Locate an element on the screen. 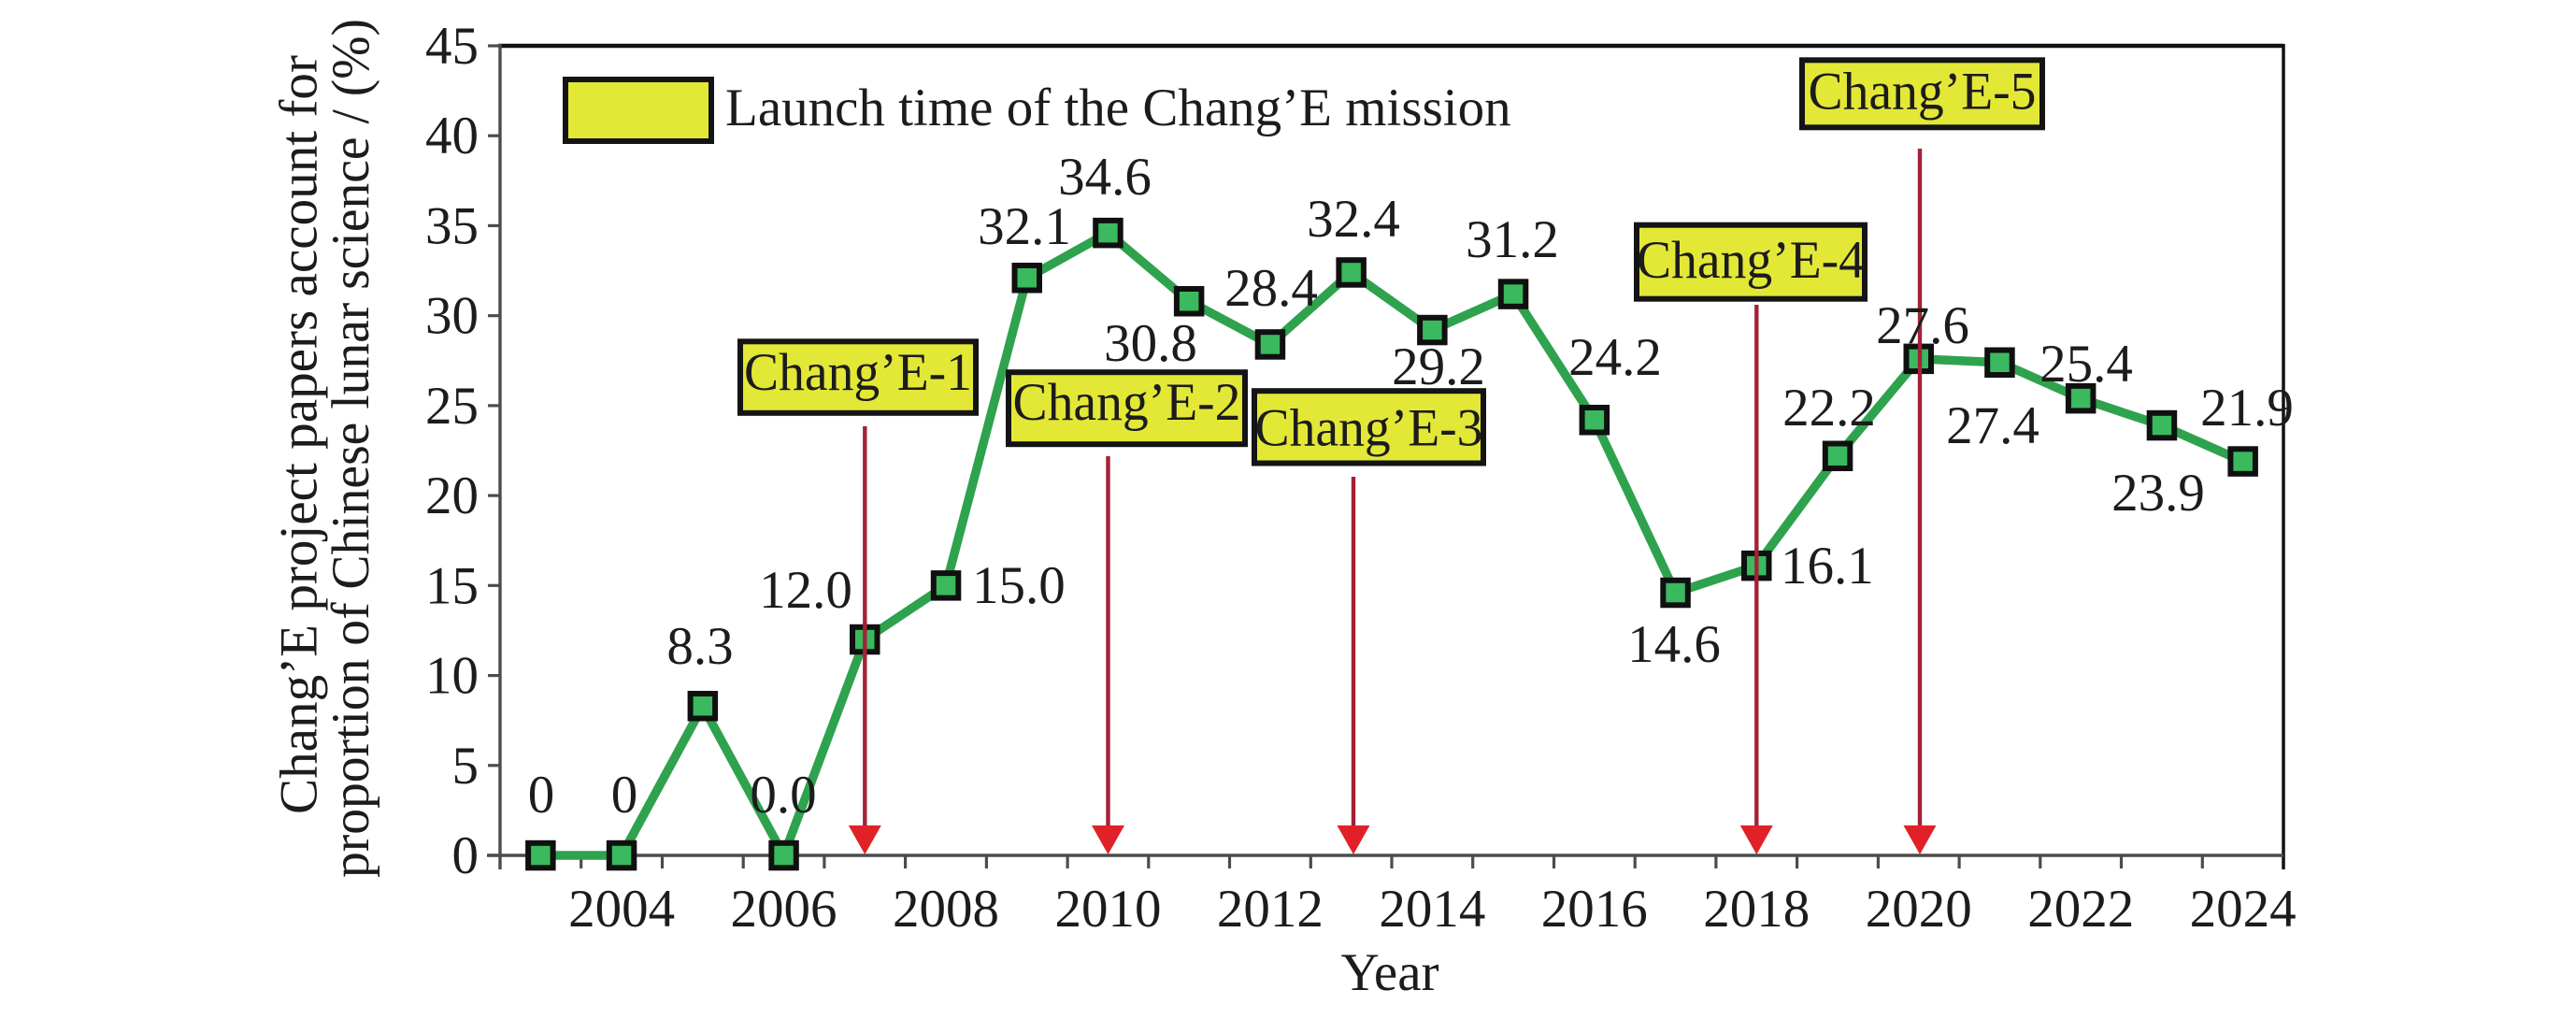 This screenshot has height=1033, width=2576. svg-text: 16.1 is located at coordinates (1827, 566).